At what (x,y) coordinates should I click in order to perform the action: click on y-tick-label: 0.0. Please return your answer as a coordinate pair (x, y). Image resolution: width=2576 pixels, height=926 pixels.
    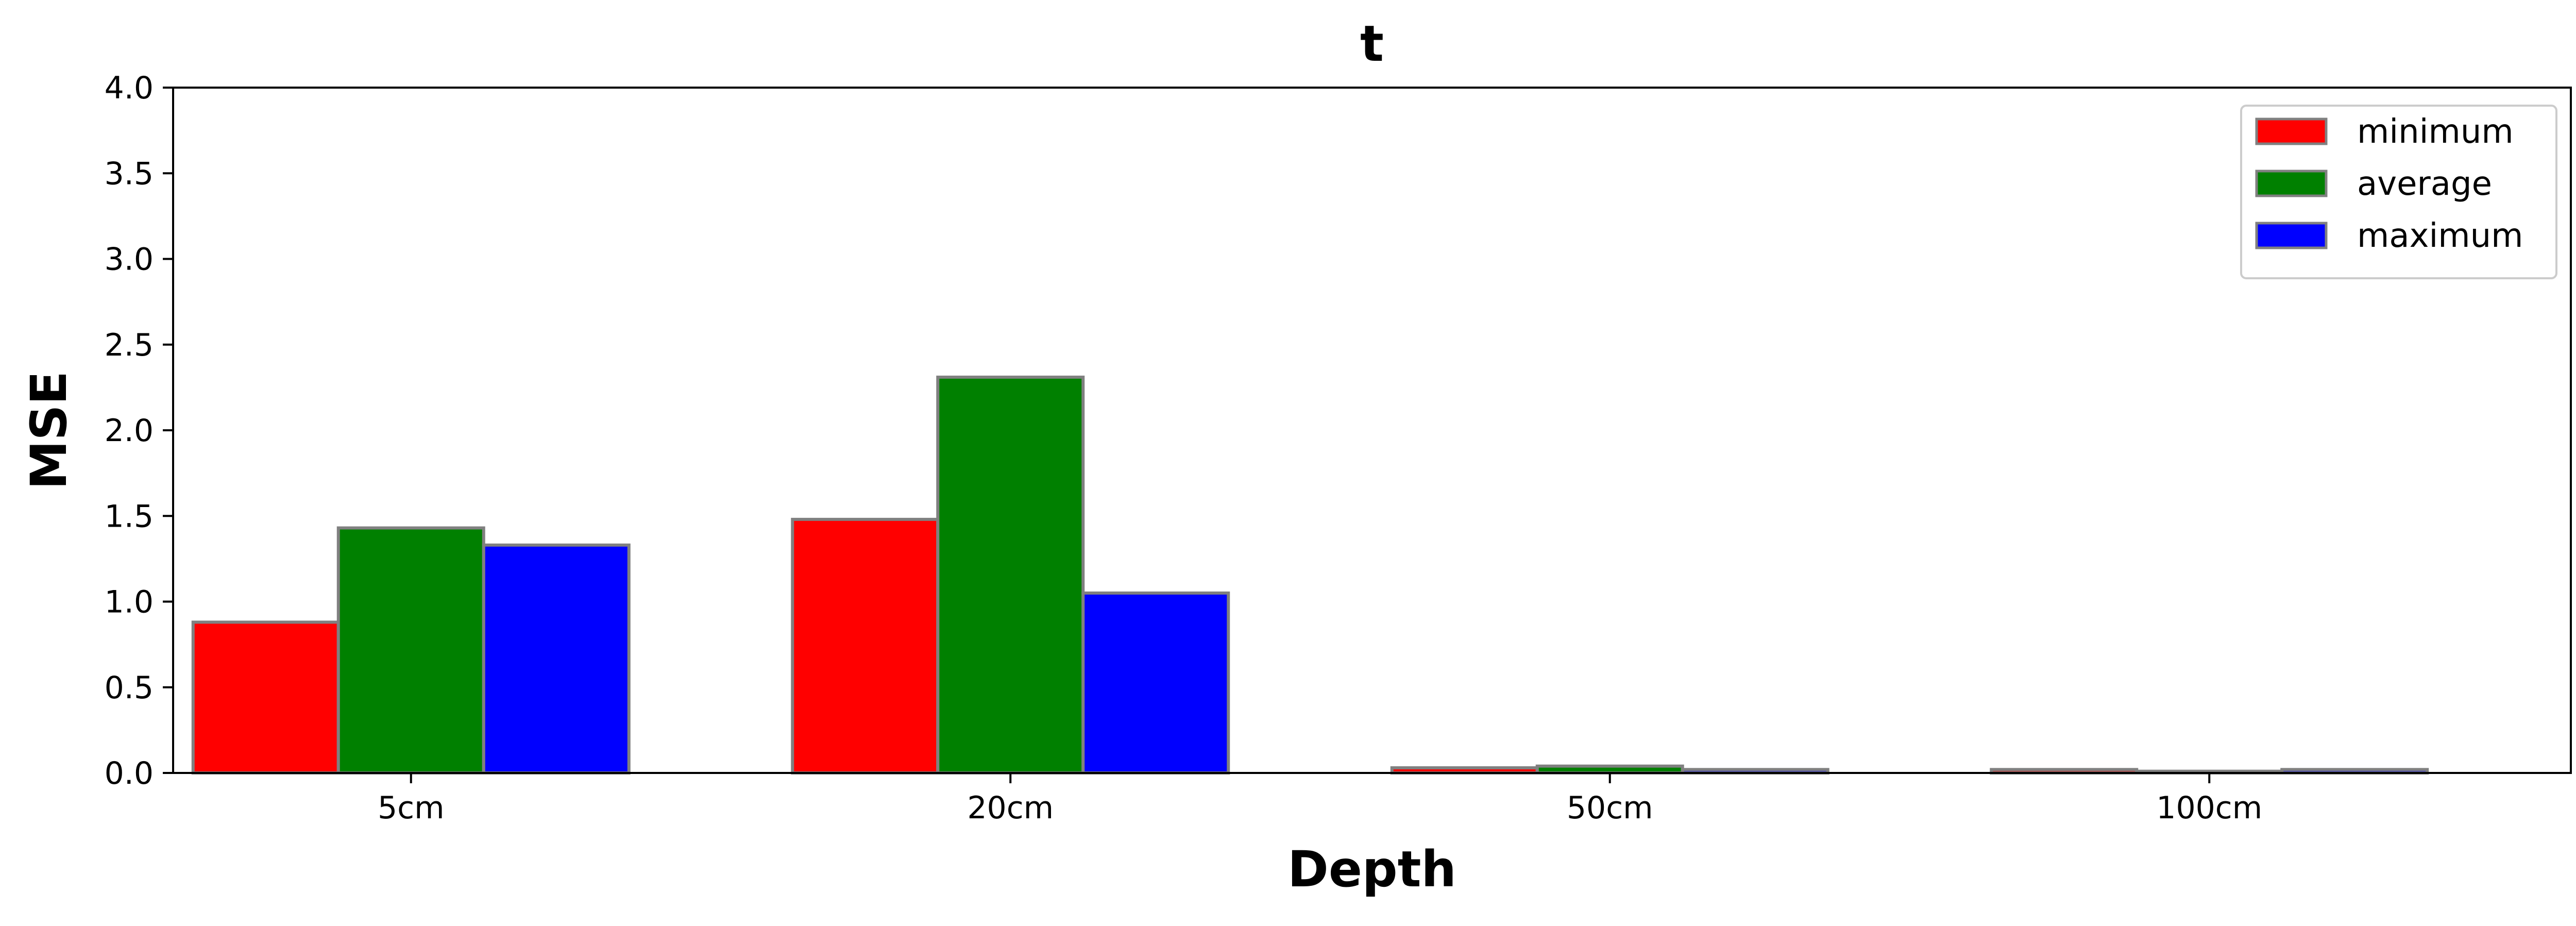
    Looking at the image, I should click on (129, 773).